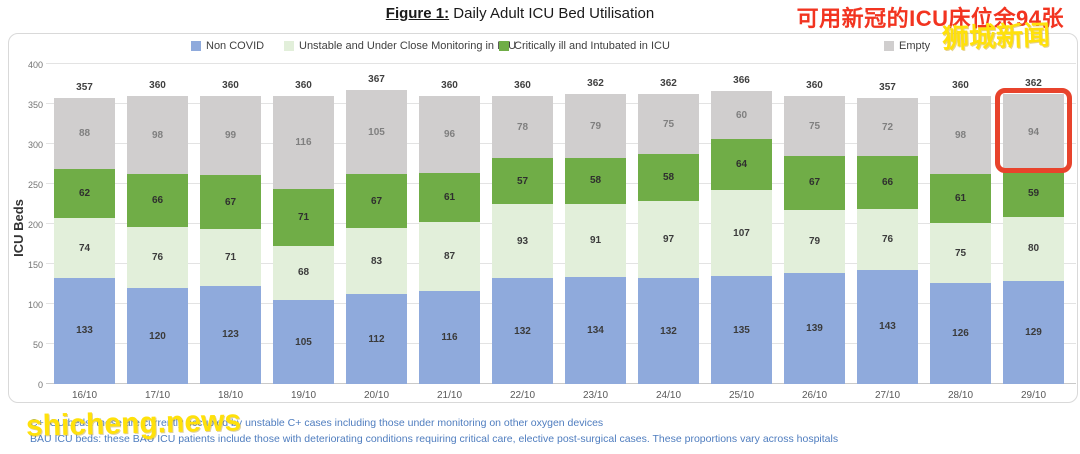 The image size is (1080, 454). Describe the element at coordinates (40, 385) in the screenshot. I see `y-tick-label-0: 0` at that location.